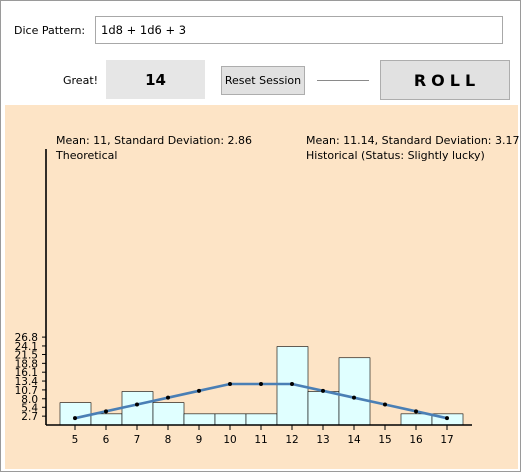  Describe the element at coordinates (263, 80) in the screenshot. I see `reset-session-button: Reset Session` at that location.